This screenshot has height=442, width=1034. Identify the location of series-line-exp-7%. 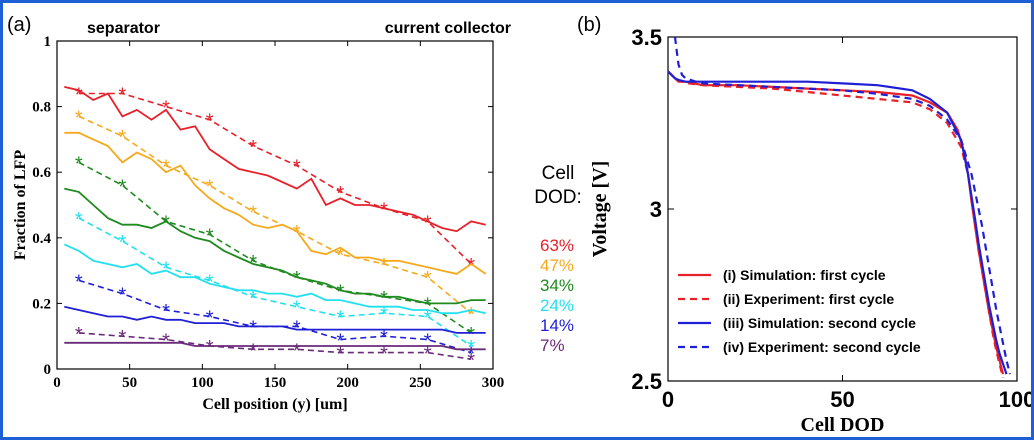
(275, 346).